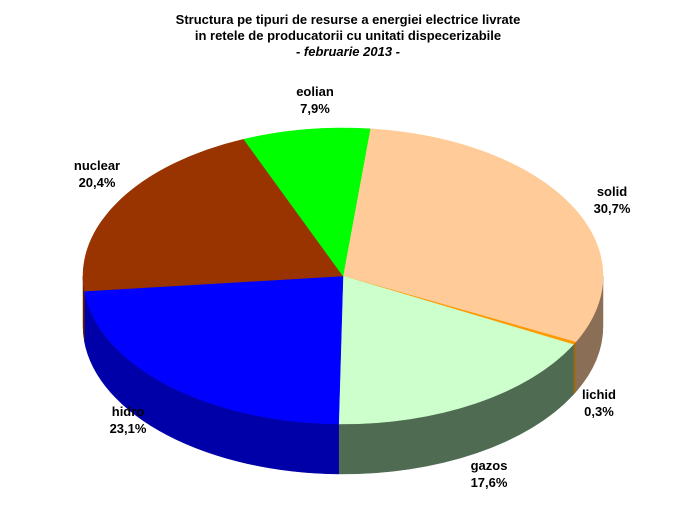 This screenshot has width=696, height=508. I want to click on label-name-gazos: gazos, so click(489, 465).